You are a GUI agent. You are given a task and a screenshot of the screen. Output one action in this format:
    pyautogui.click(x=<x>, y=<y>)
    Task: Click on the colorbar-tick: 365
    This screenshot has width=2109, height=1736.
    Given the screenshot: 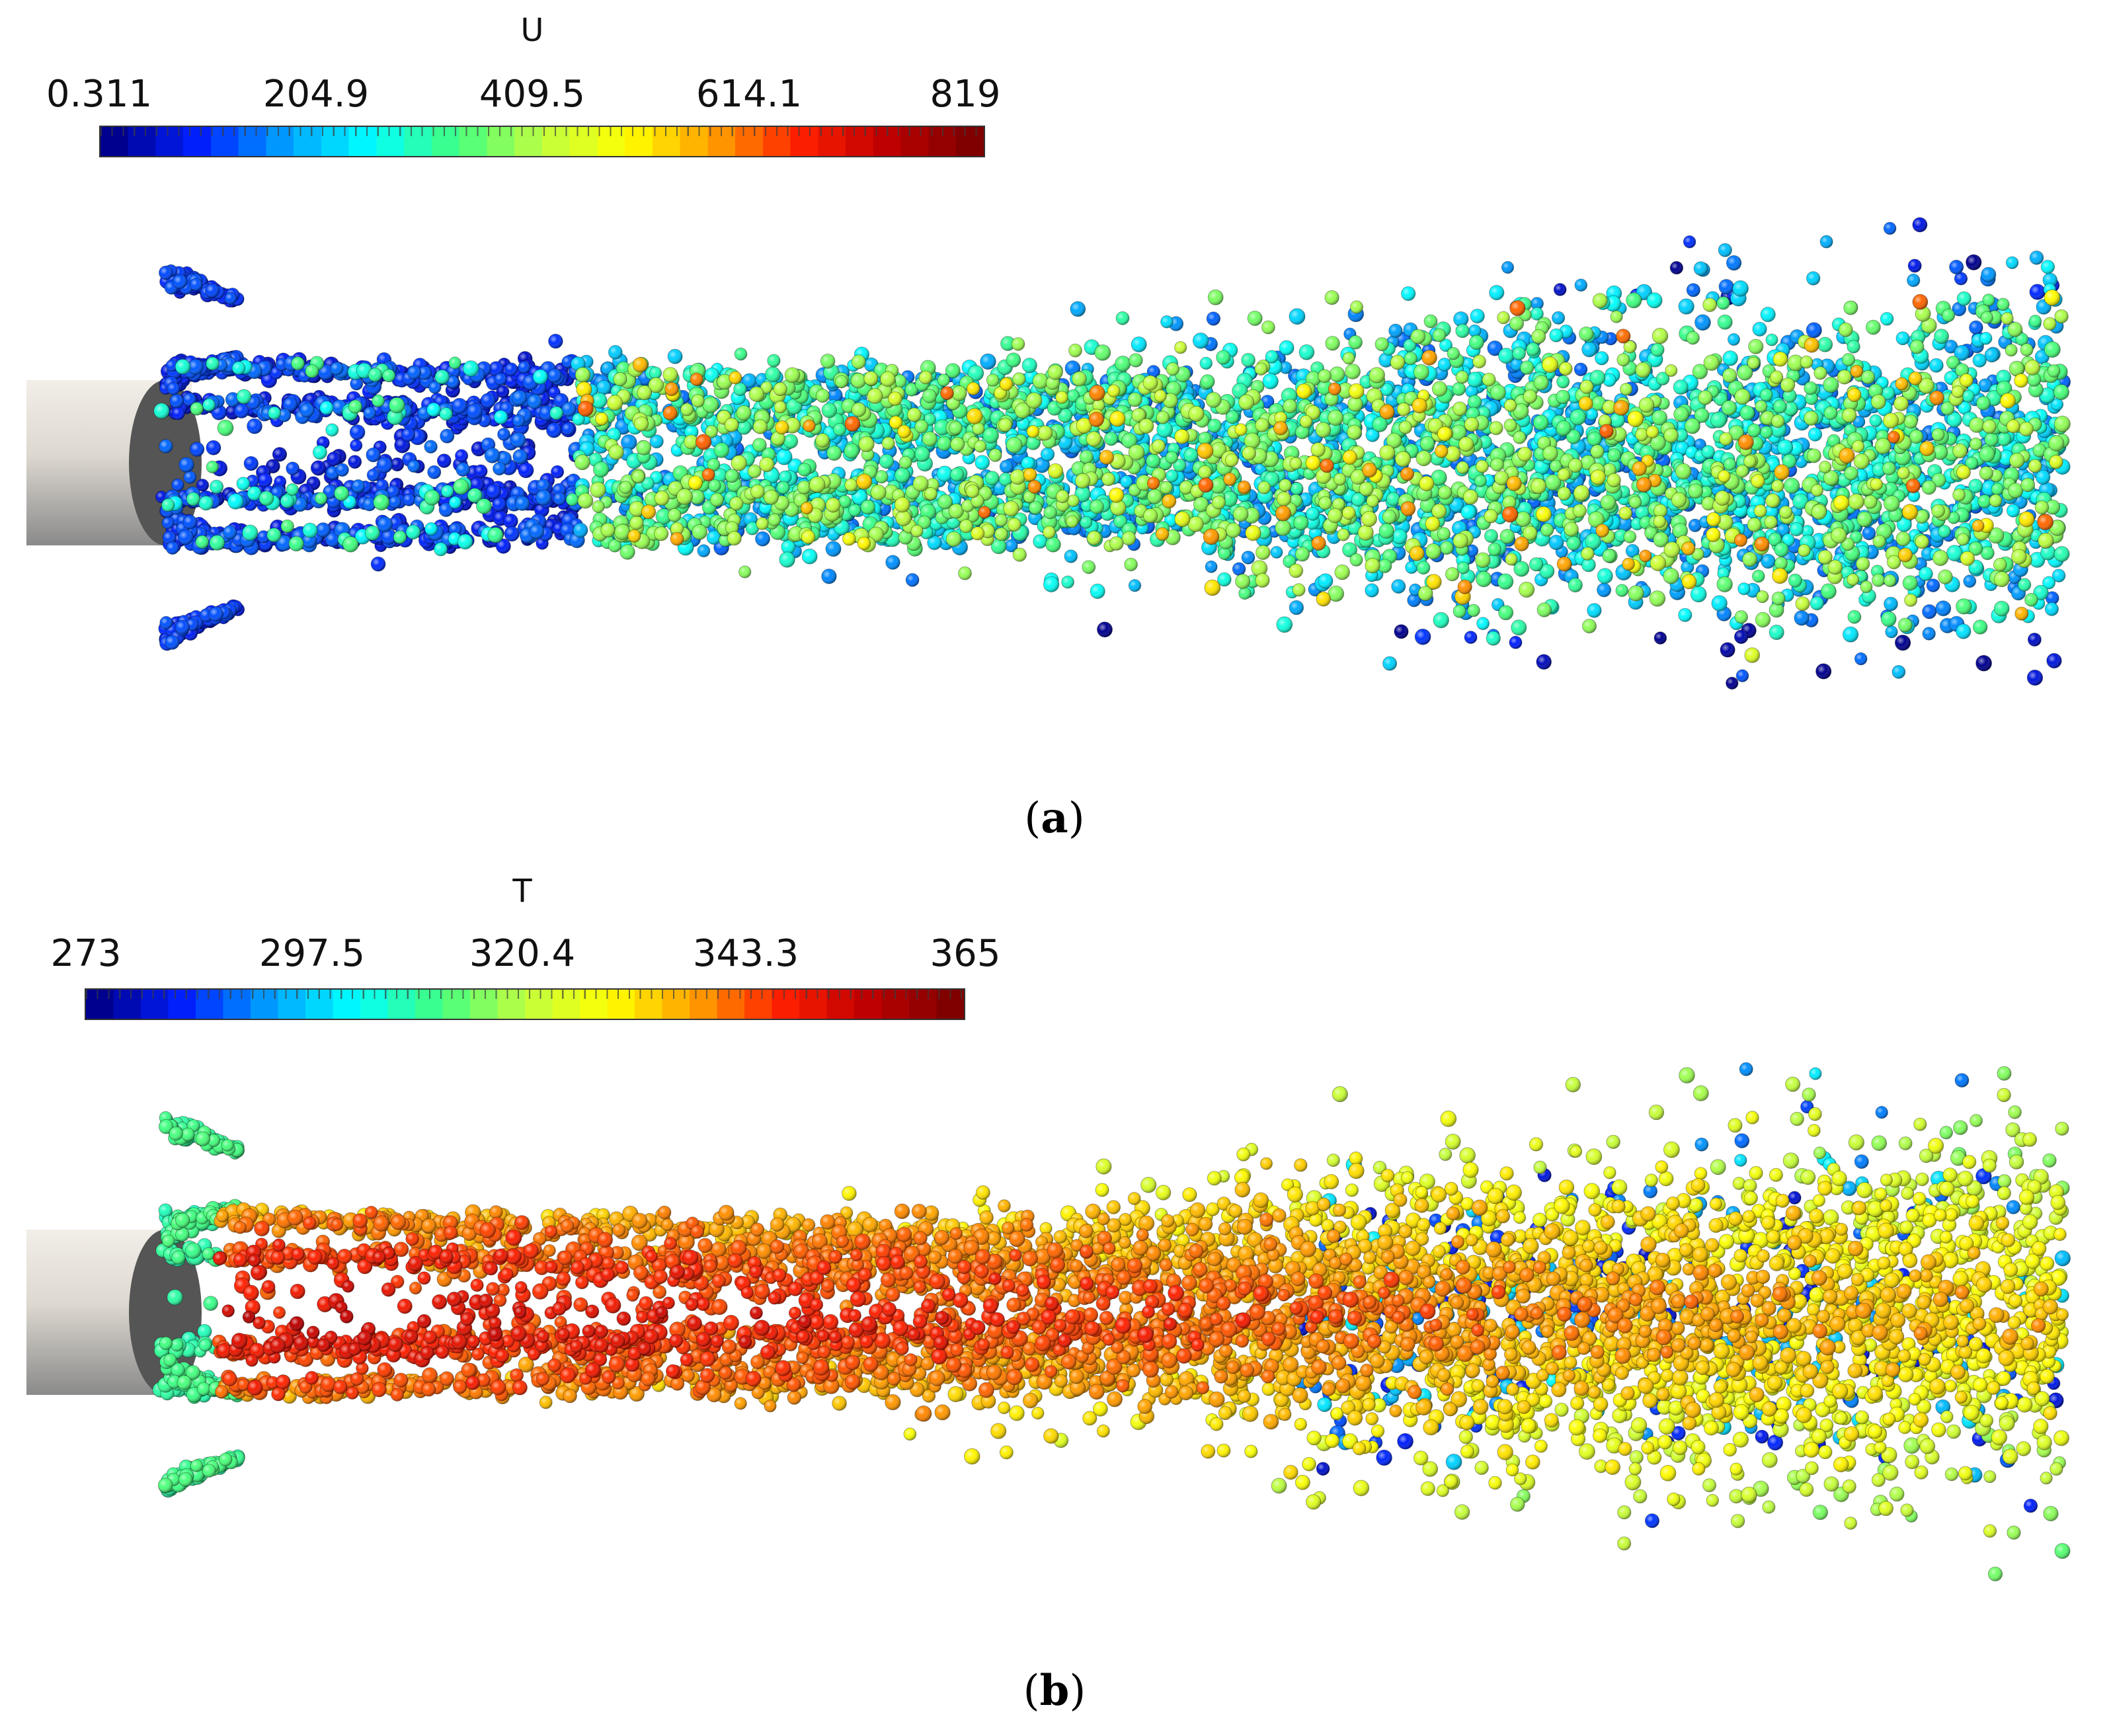 What is the action you would take?
    pyautogui.click(x=965, y=953)
    